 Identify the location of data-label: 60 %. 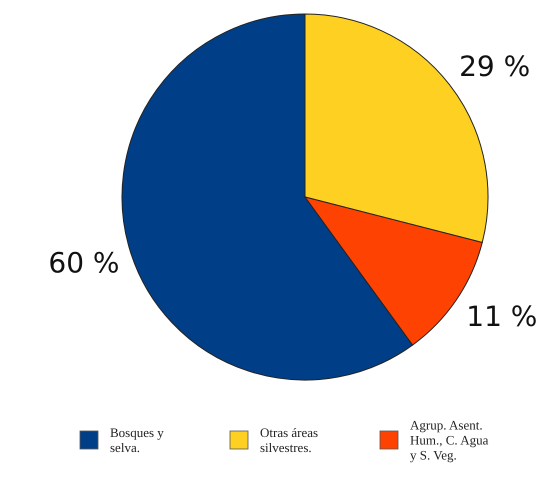
(84, 263).